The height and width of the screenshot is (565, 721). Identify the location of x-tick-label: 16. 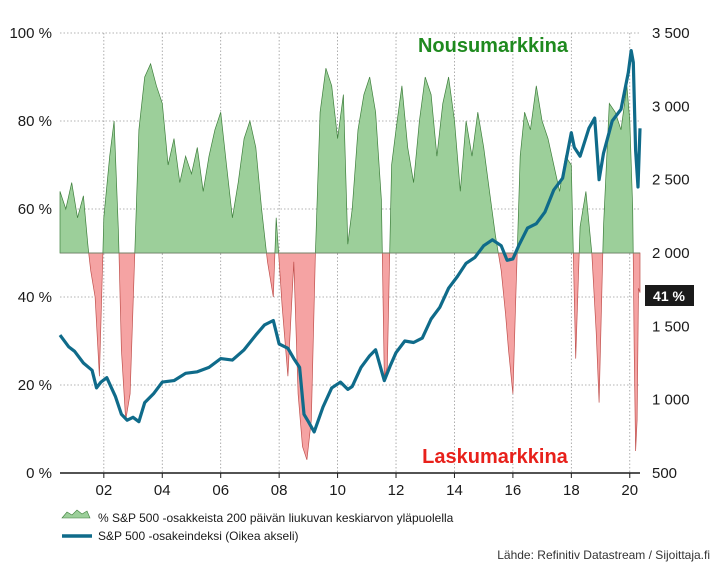
(513, 490).